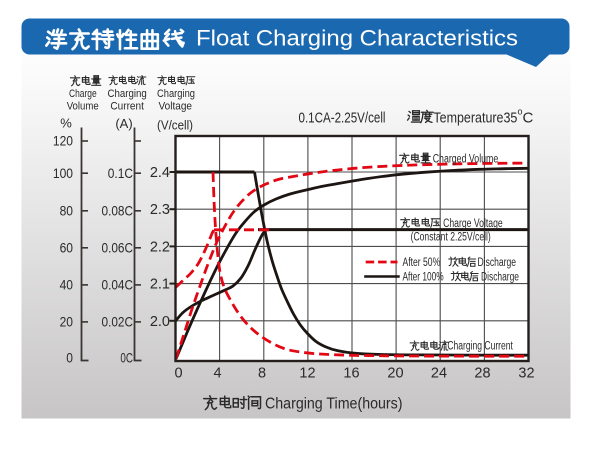 The width and height of the screenshot is (600, 456). What do you see at coordinates (67, 285) in the screenshot?
I see `svg-text: 40` at bounding box center [67, 285].